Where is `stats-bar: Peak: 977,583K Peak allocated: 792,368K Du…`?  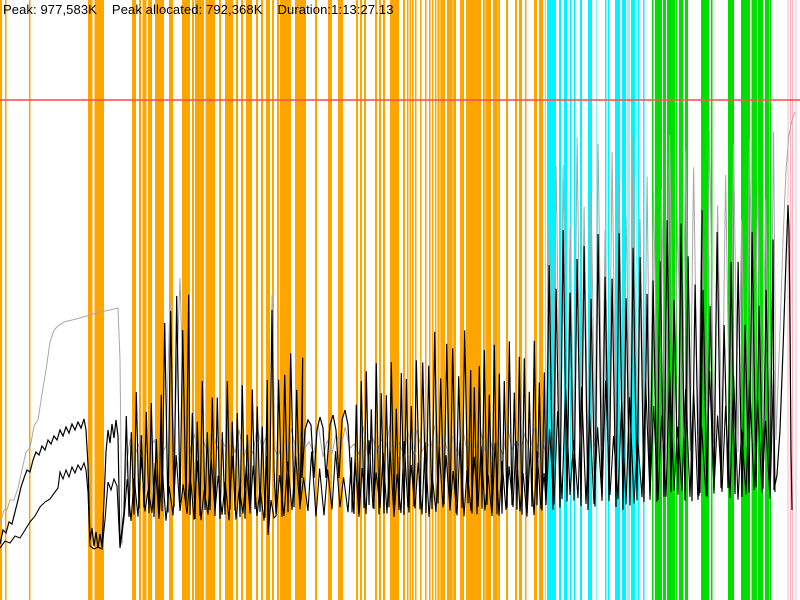 stats-bar: Peak: 977,583K Peak allocated: 792,368K Du… is located at coordinates (198, 10).